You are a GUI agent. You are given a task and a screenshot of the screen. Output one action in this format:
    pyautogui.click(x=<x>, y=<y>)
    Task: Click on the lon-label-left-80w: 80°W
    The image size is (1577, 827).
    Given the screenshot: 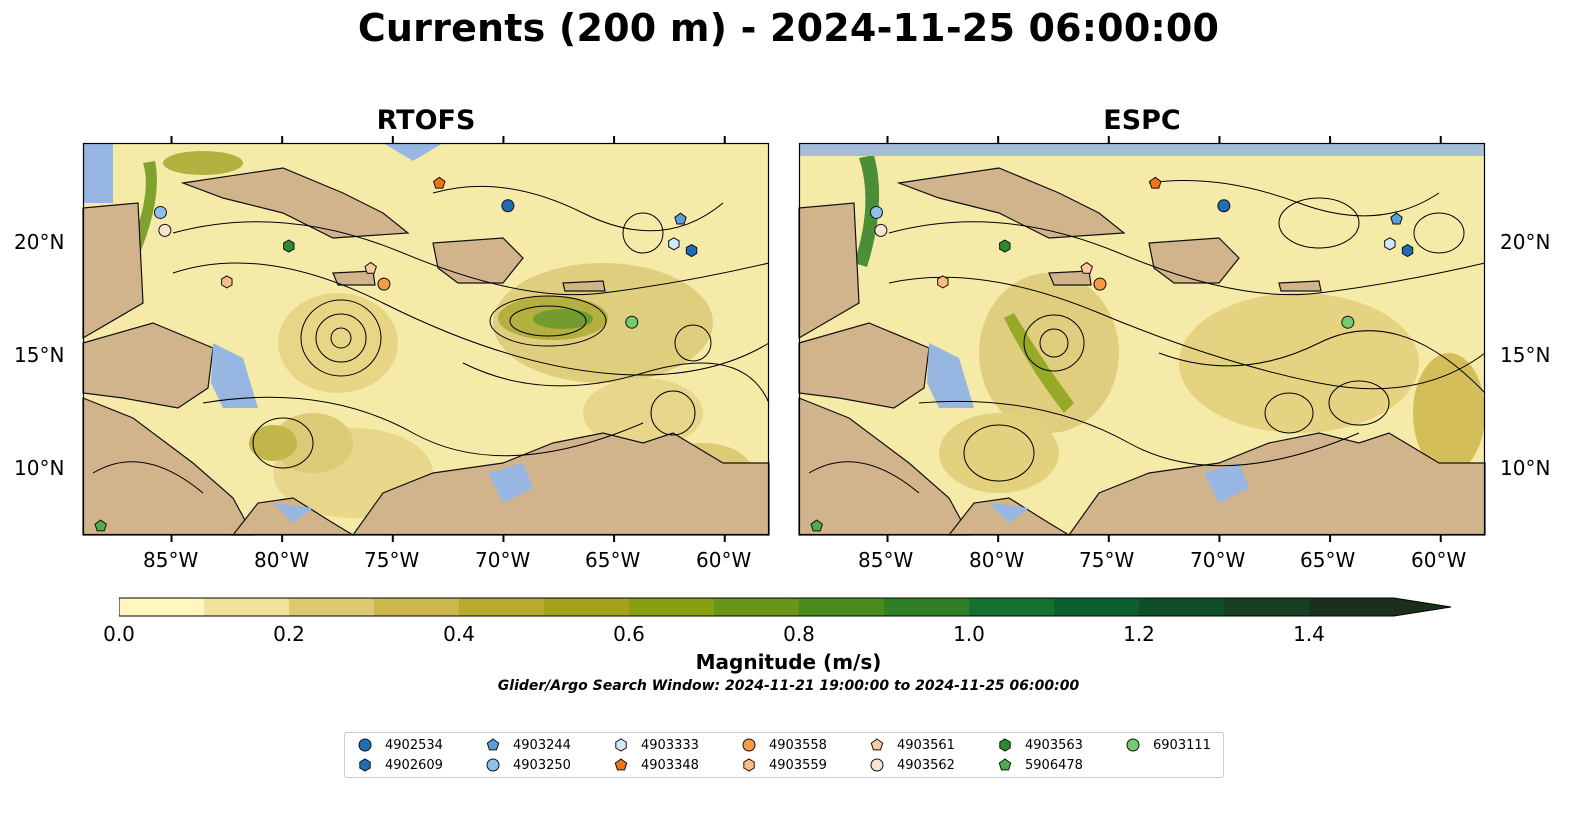 What is the action you would take?
    pyautogui.click(x=282, y=560)
    